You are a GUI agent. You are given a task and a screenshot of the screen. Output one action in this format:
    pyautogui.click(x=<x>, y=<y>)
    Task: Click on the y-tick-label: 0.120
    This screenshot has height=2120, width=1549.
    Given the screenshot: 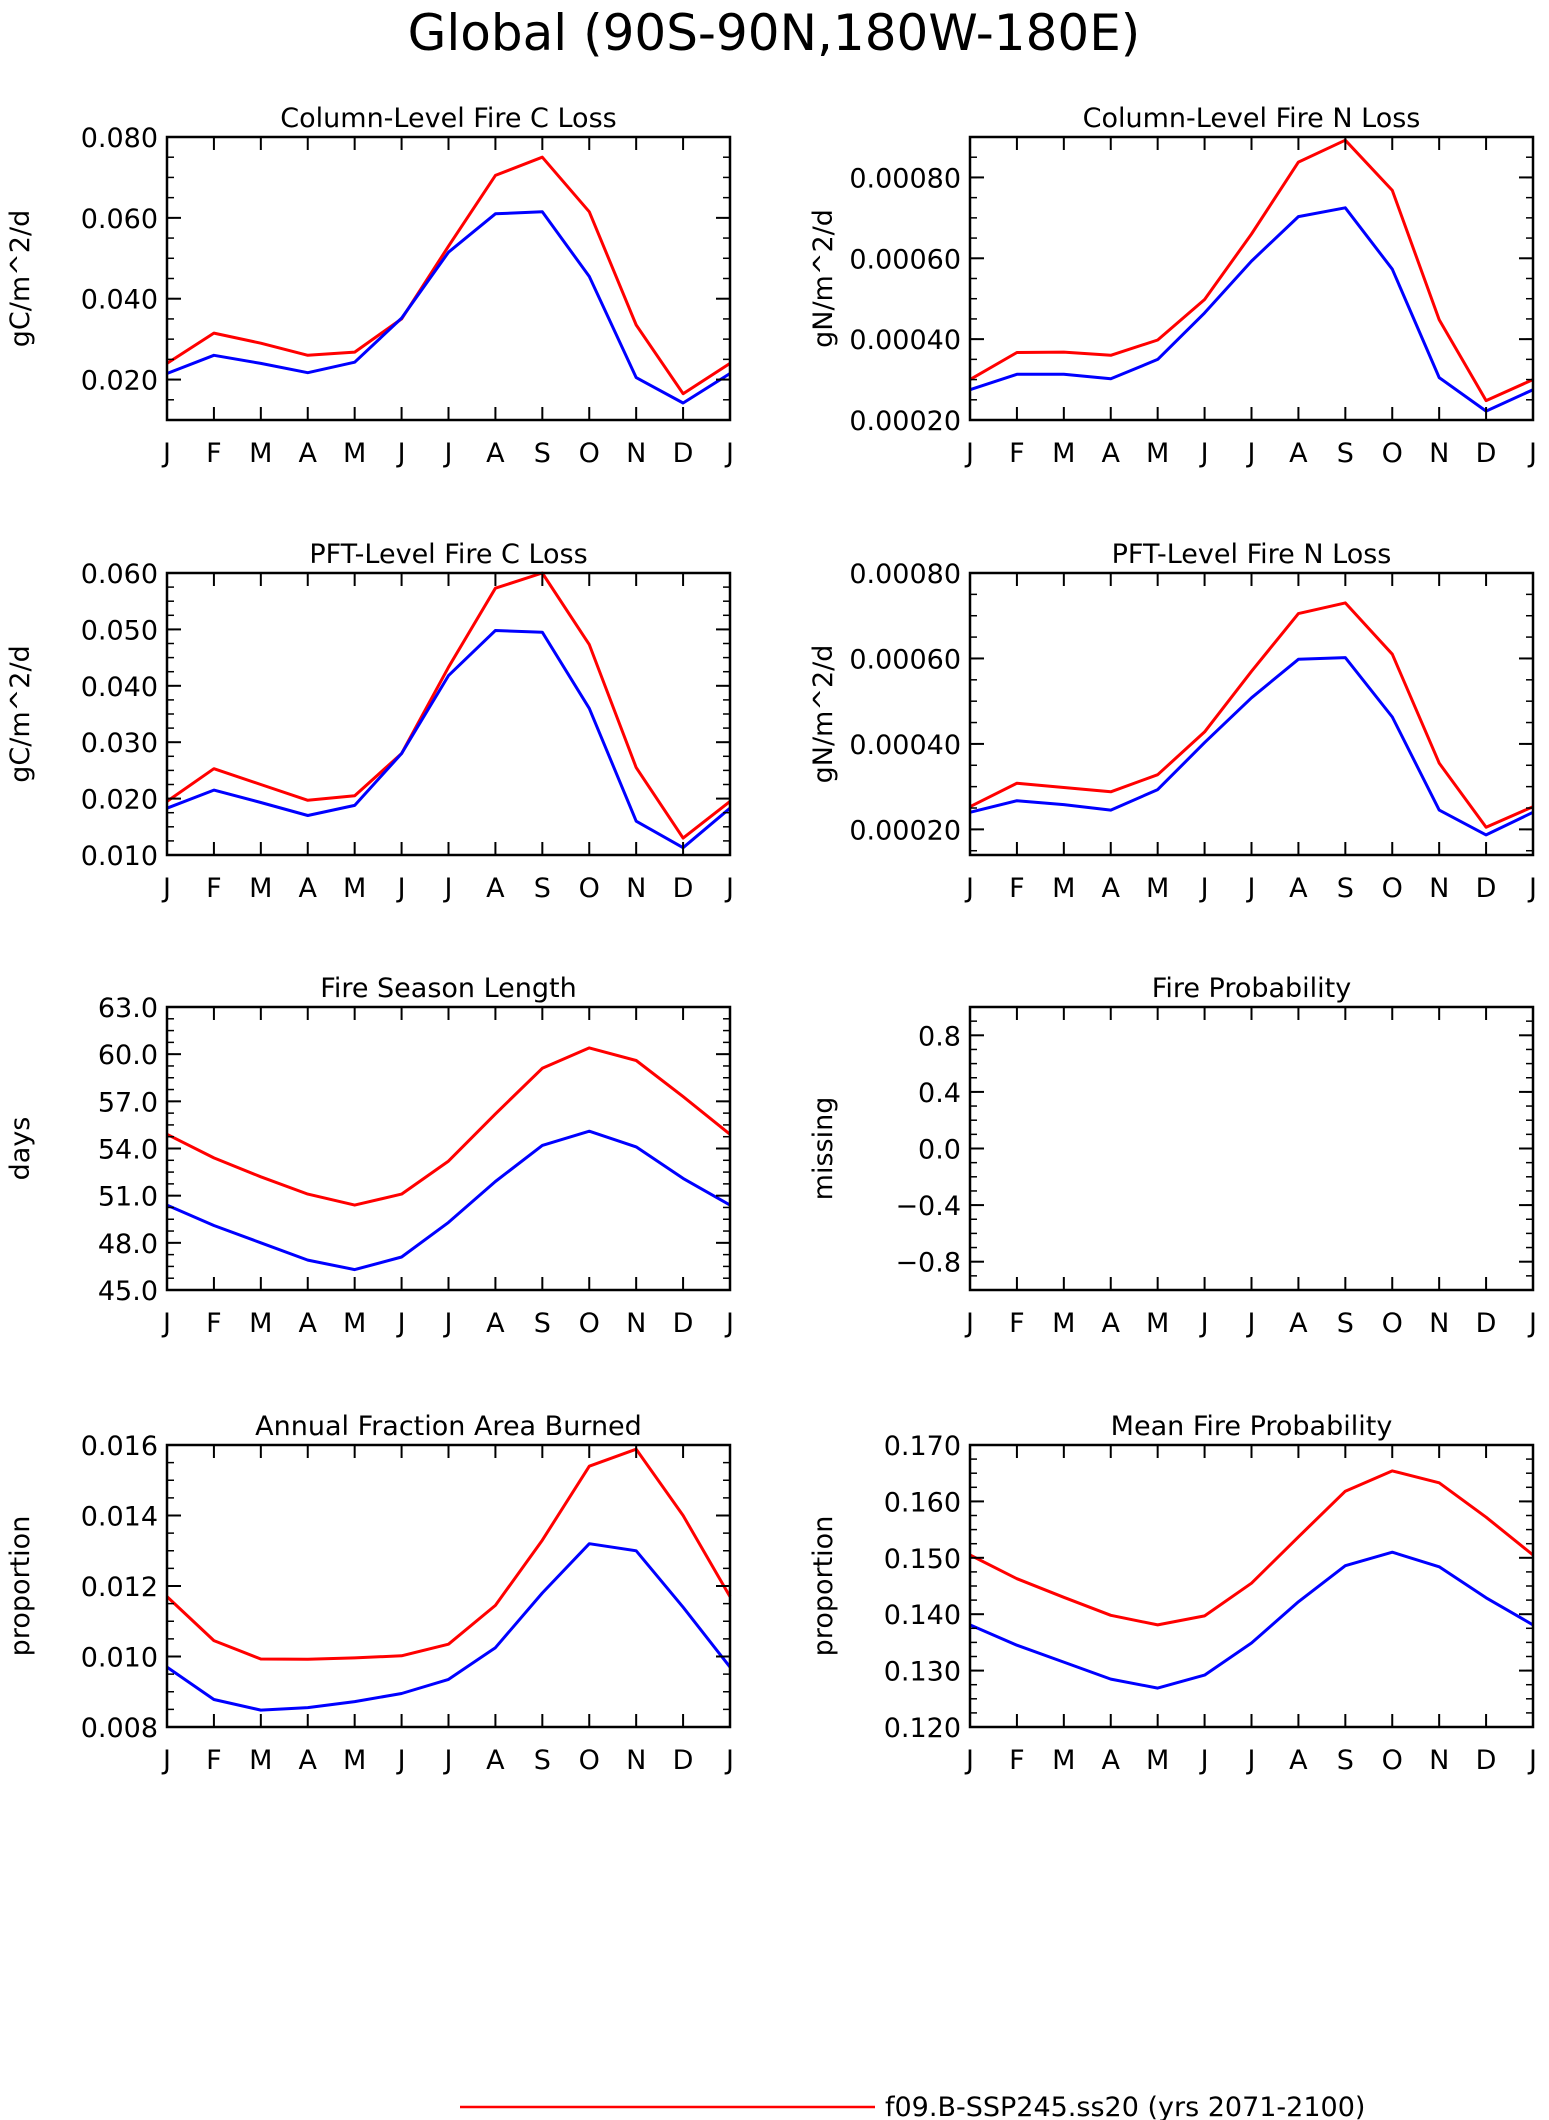 What is the action you would take?
    pyautogui.click(x=922, y=1728)
    